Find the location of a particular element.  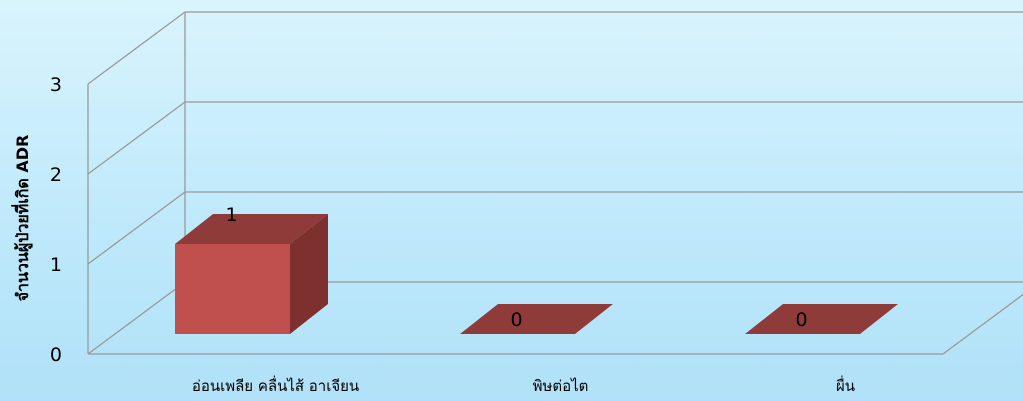

y-axis-label: จำนวนผู้ป่วยที่เกิด ADR is located at coordinates (22, 218).